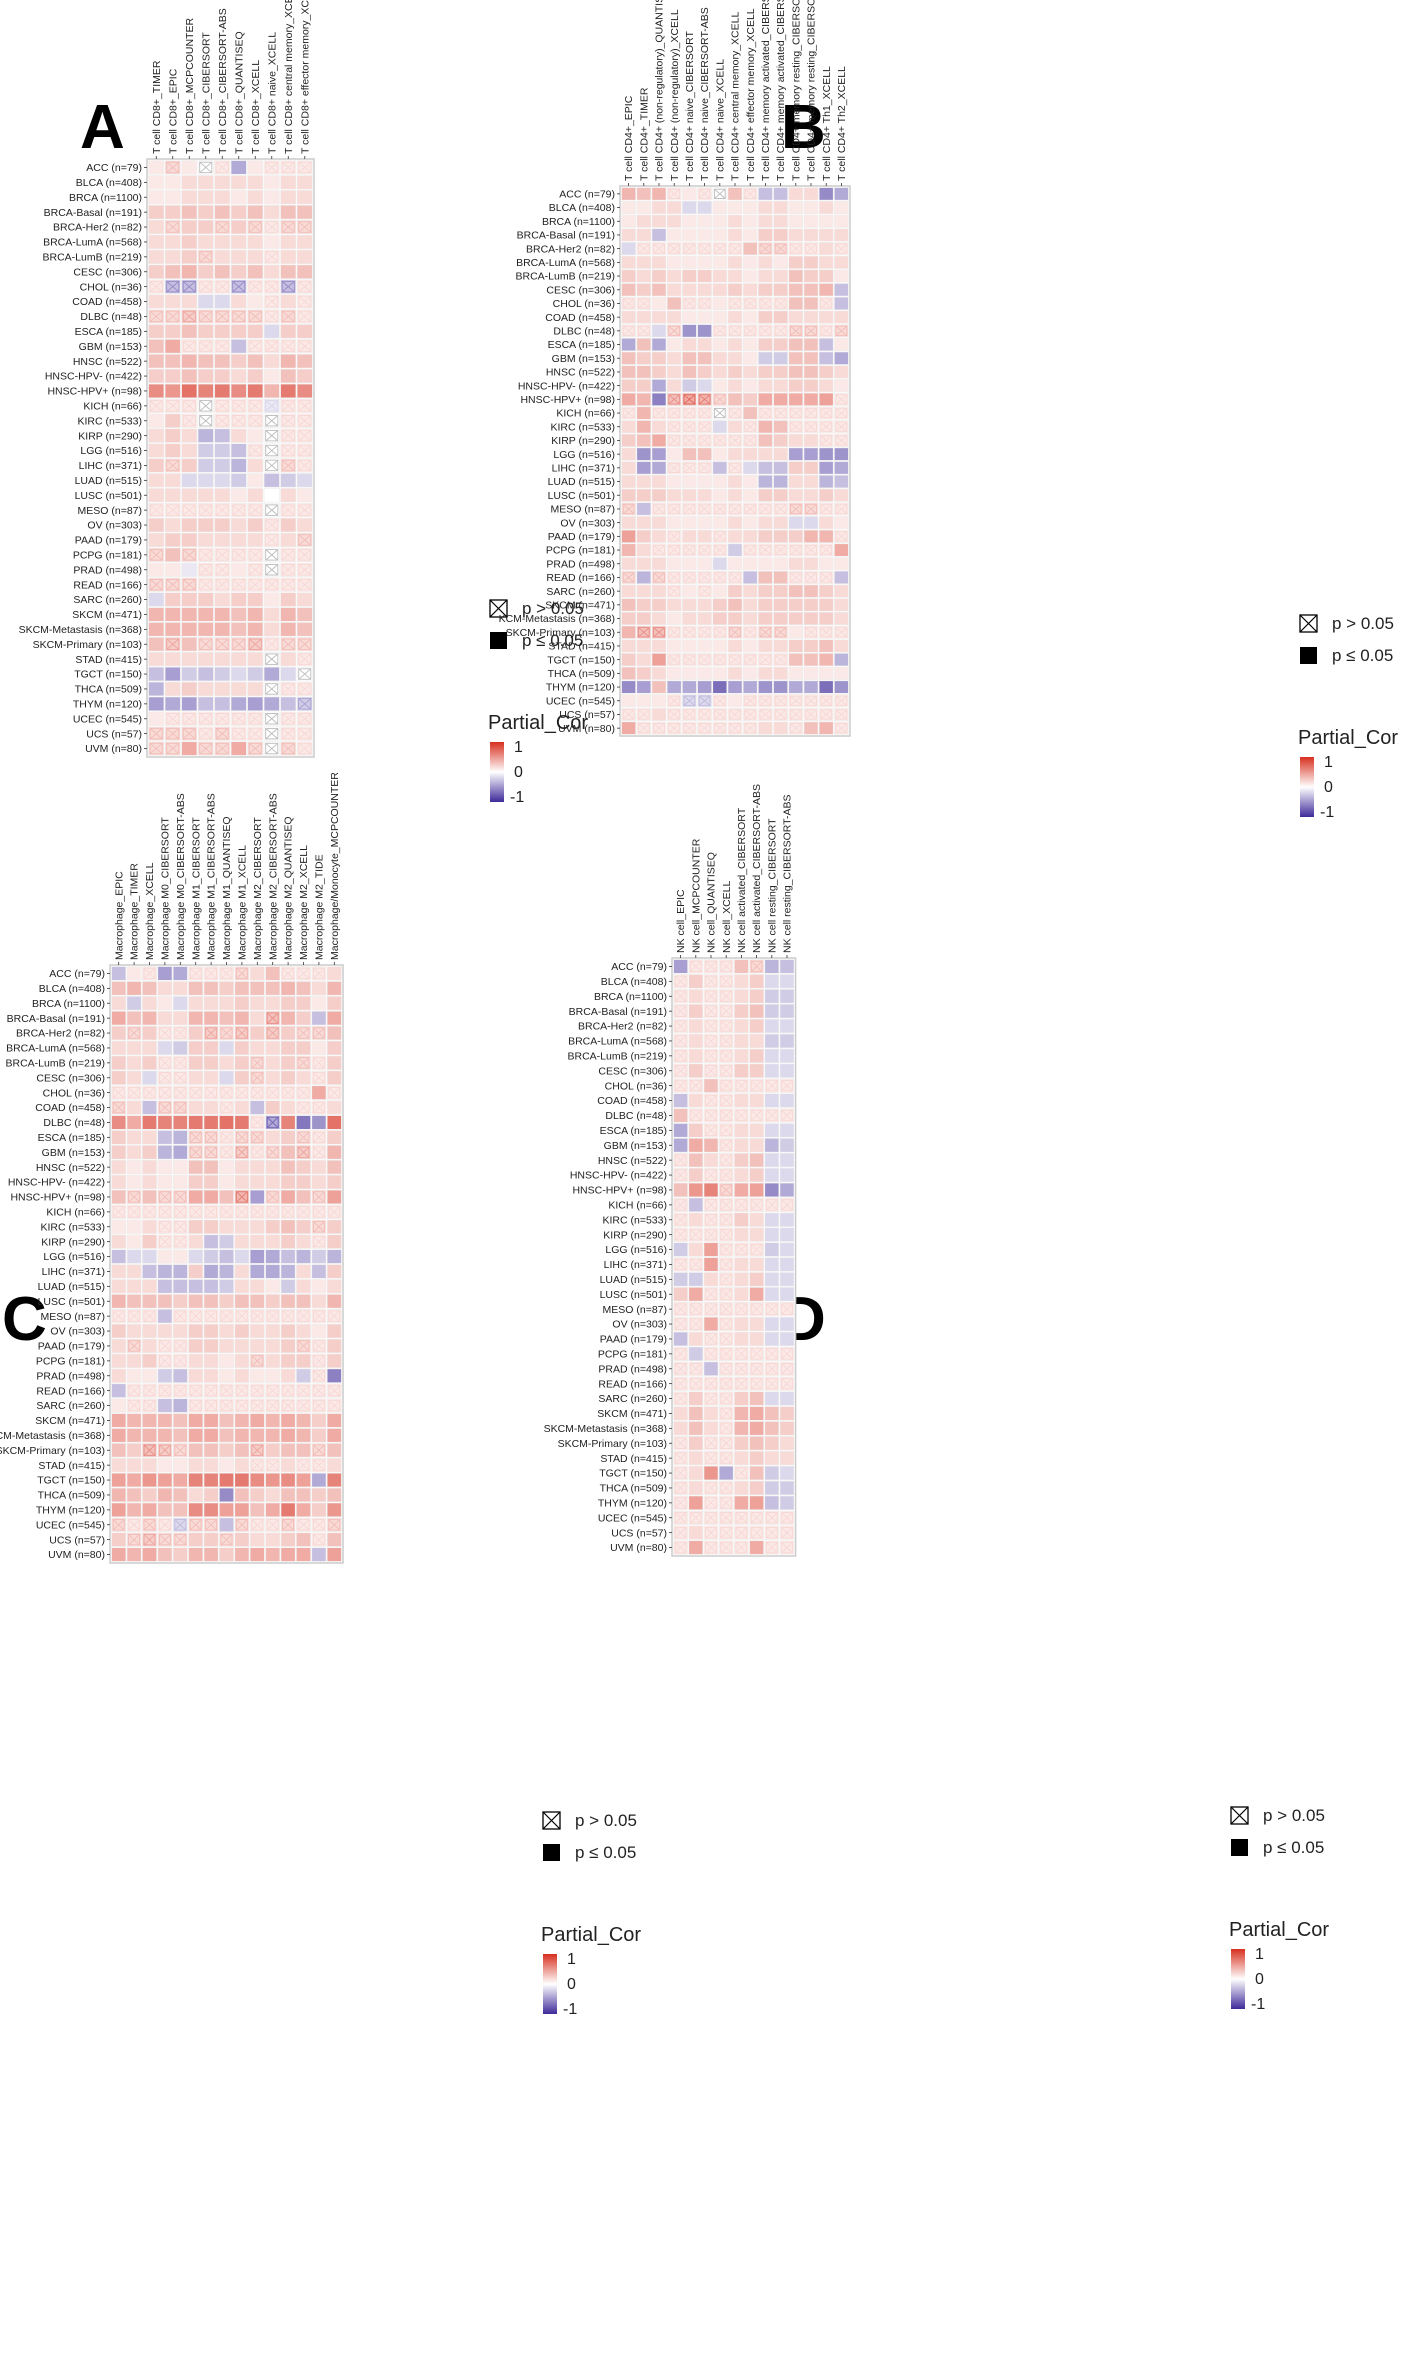 This screenshot has height=2360, width=1416. Describe the element at coordinates (114, 526) in the screenshot. I see `row-label: OV (n=303)` at that location.